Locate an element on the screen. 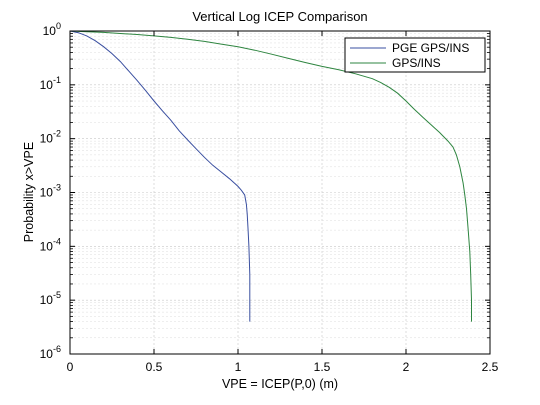  legend-box is located at coordinates (415, 55).